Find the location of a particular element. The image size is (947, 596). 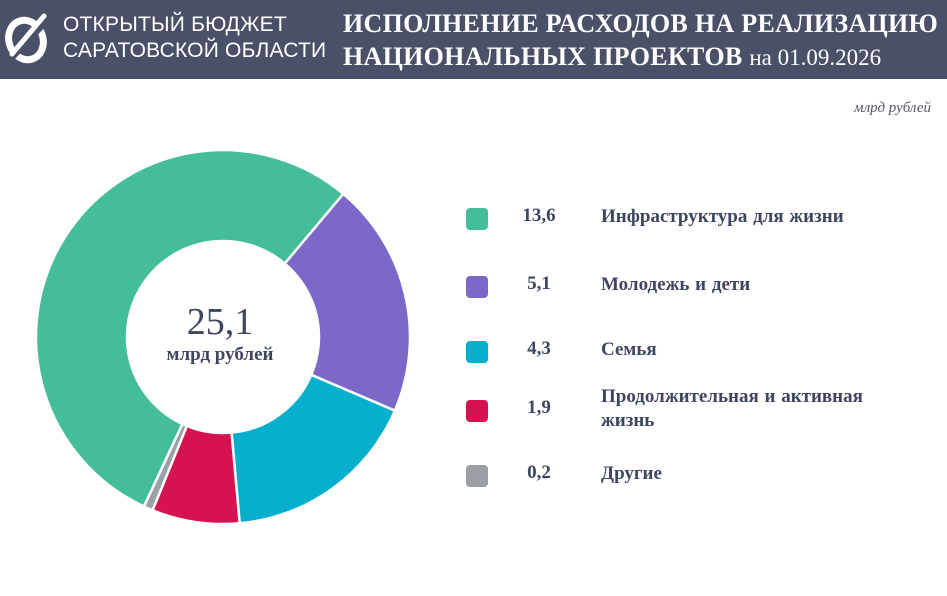

legend-value: 13,6 is located at coordinates (539, 215).